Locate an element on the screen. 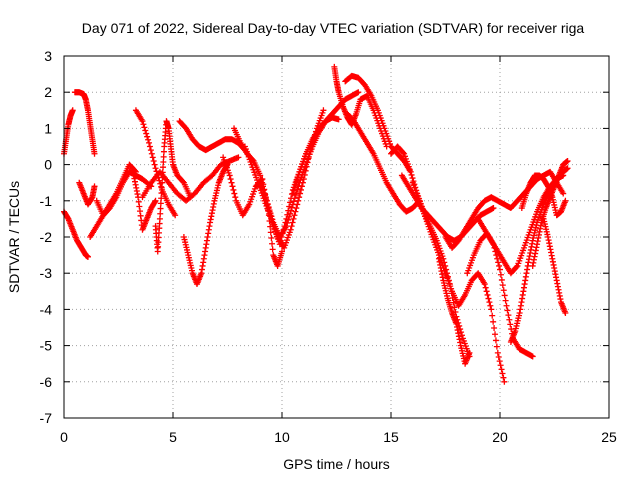 This screenshot has height=480, width=640. y-tick-label: 2 is located at coordinates (48, 92).